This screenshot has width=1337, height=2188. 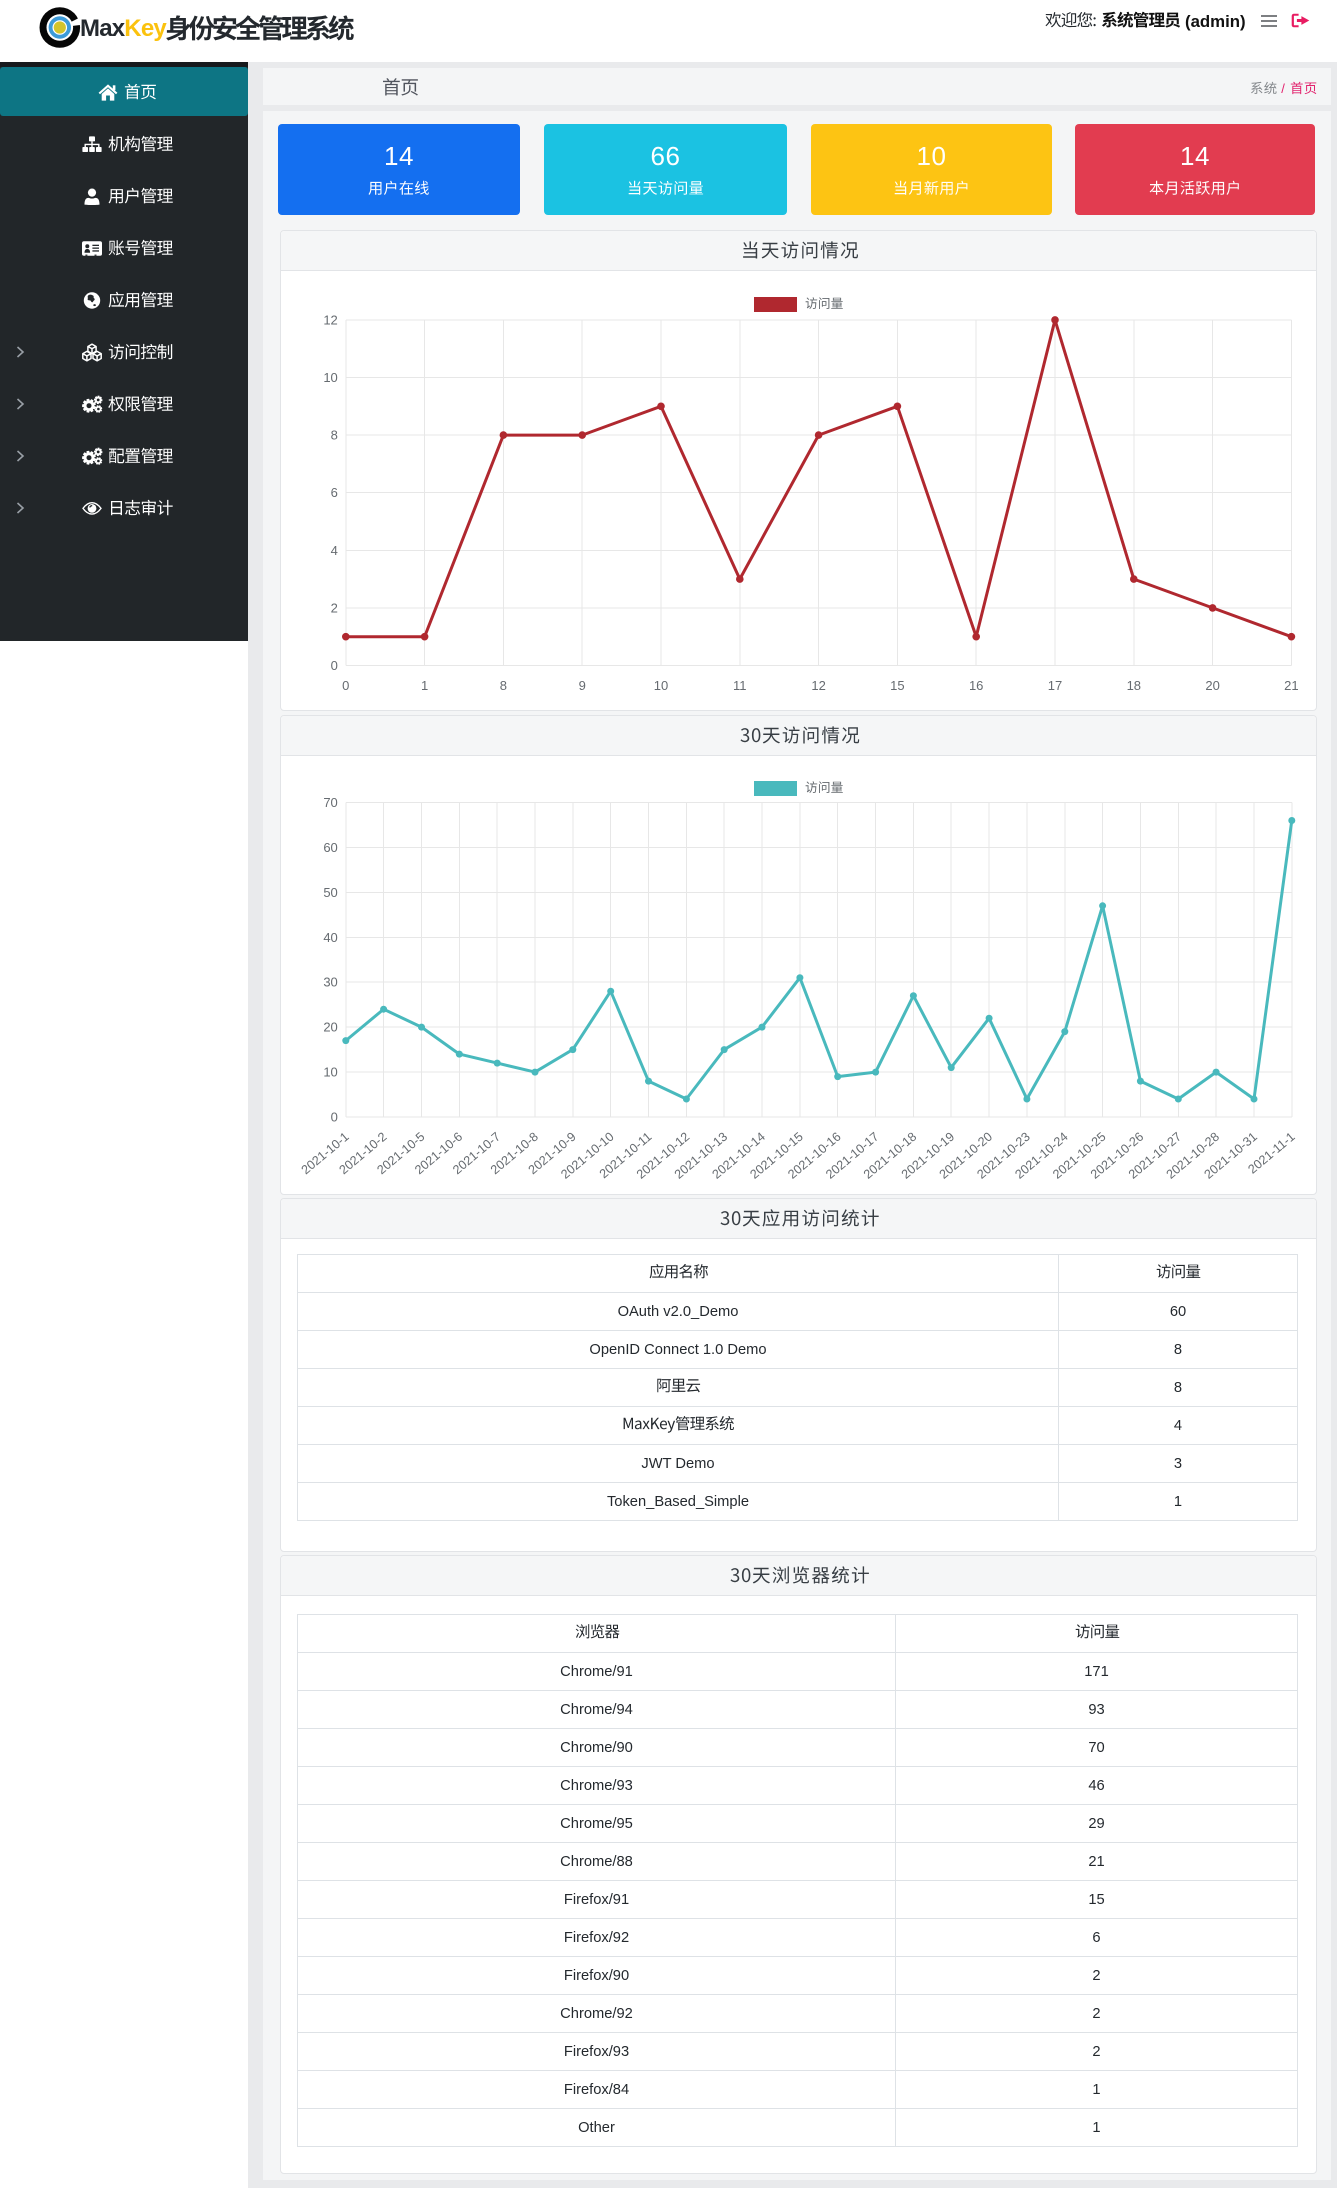 I want to click on svg-text: 6, so click(x=334, y=492).